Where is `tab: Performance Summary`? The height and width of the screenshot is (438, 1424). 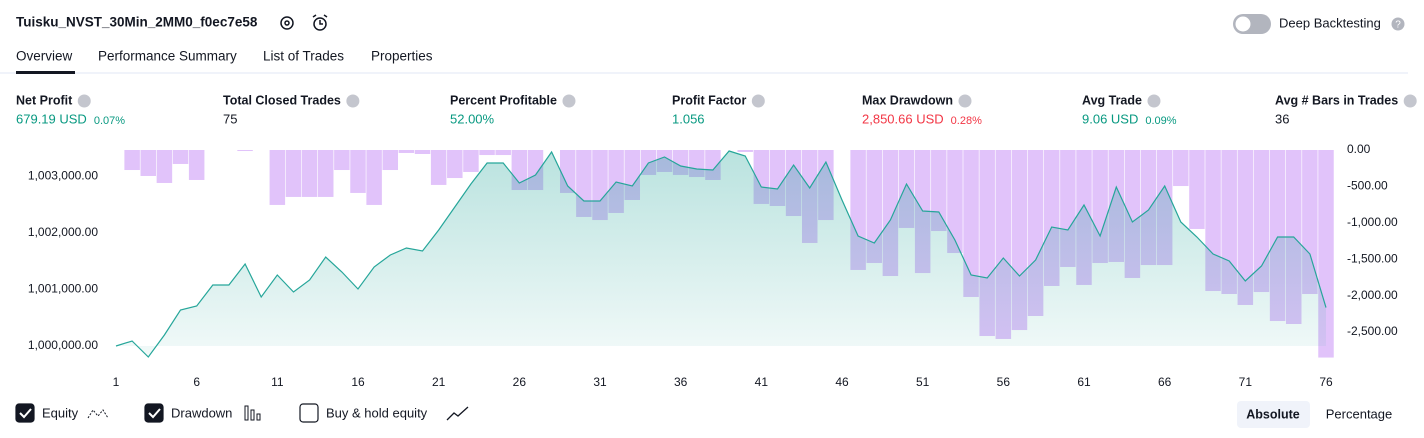 tab: Performance Summary is located at coordinates (167, 56).